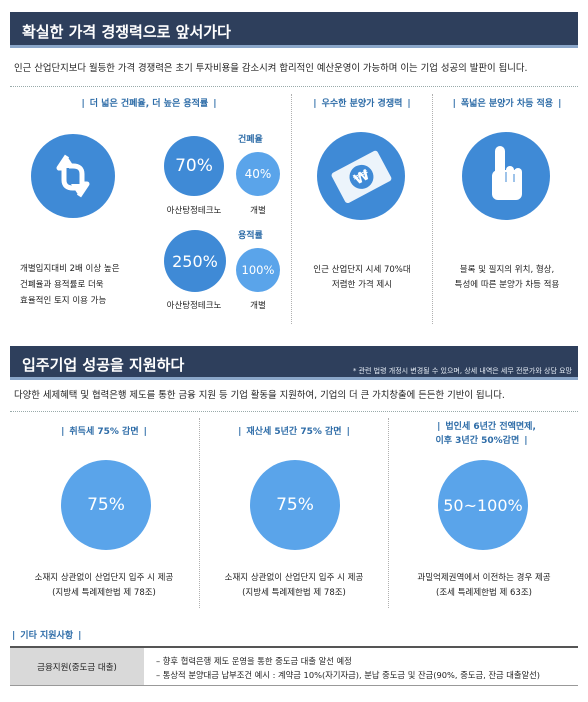  What do you see at coordinates (506, 176) in the screenshot?
I see `pointing-hand-icon` at bounding box center [506, 176].